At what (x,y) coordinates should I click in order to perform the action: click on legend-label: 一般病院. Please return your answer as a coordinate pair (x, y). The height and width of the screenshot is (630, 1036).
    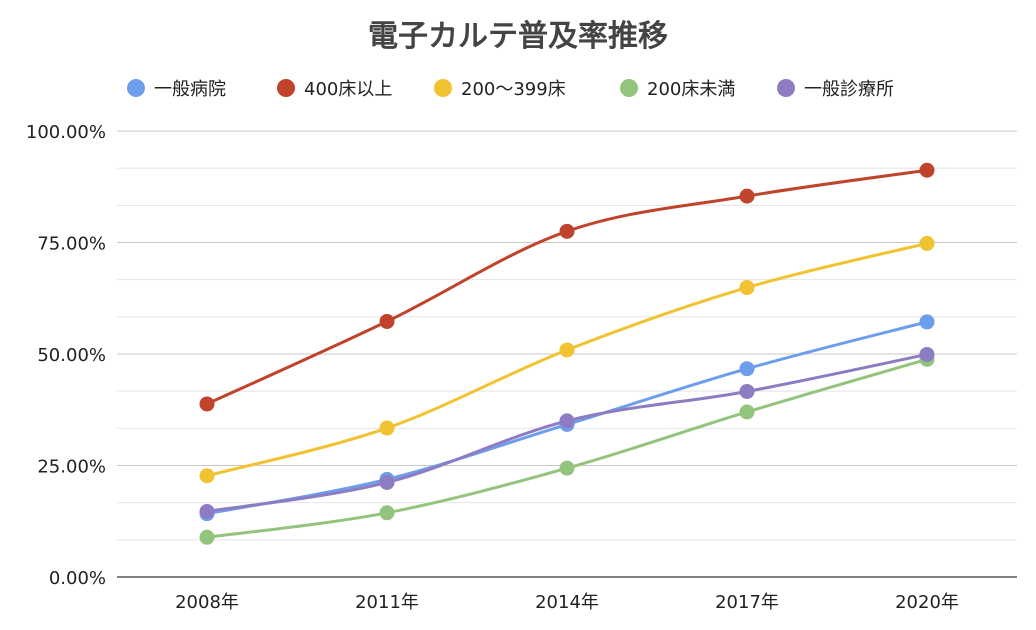
    Looking at the image, I should click on (190, 89).